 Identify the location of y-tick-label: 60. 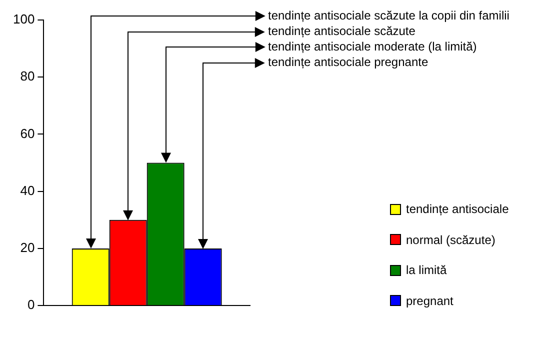
(27, 133).